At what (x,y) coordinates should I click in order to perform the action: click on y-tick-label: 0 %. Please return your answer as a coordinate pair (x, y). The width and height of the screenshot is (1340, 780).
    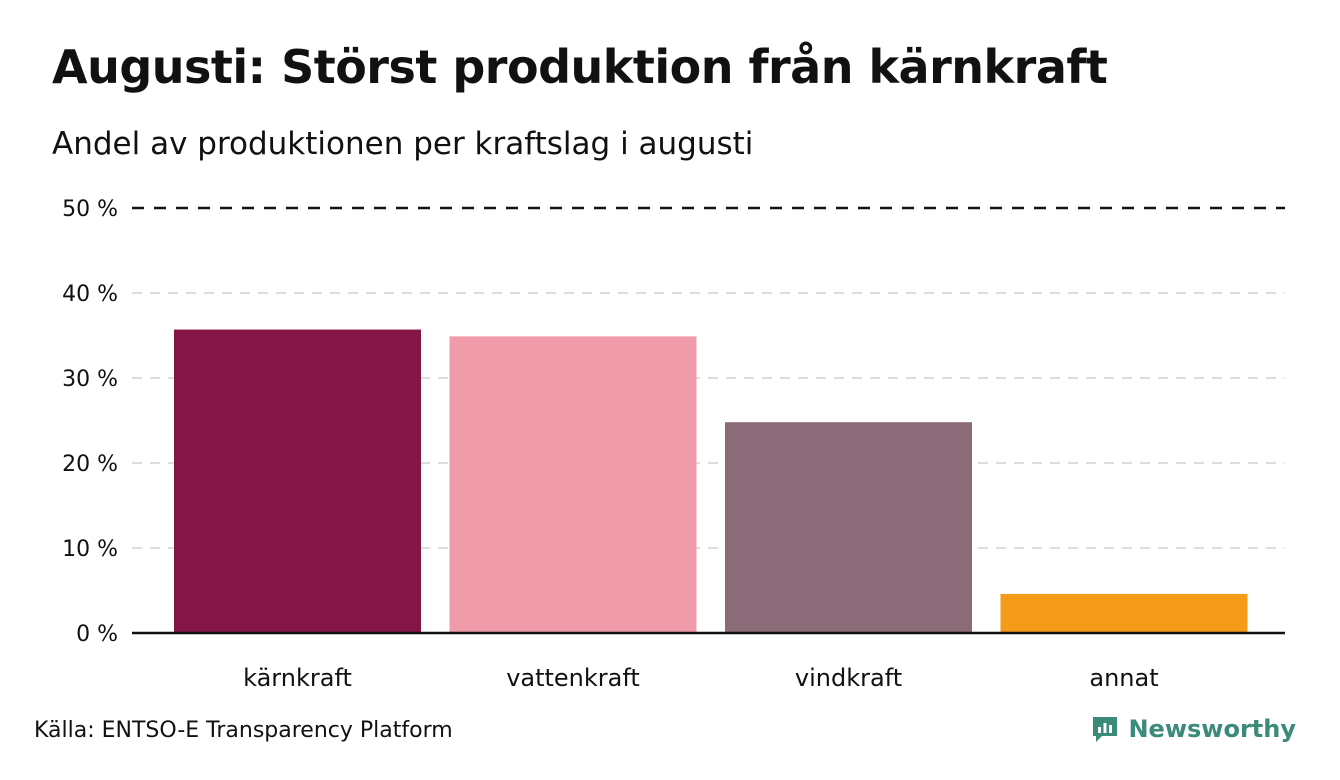
    Looking at the image, I should click on (97, 634).